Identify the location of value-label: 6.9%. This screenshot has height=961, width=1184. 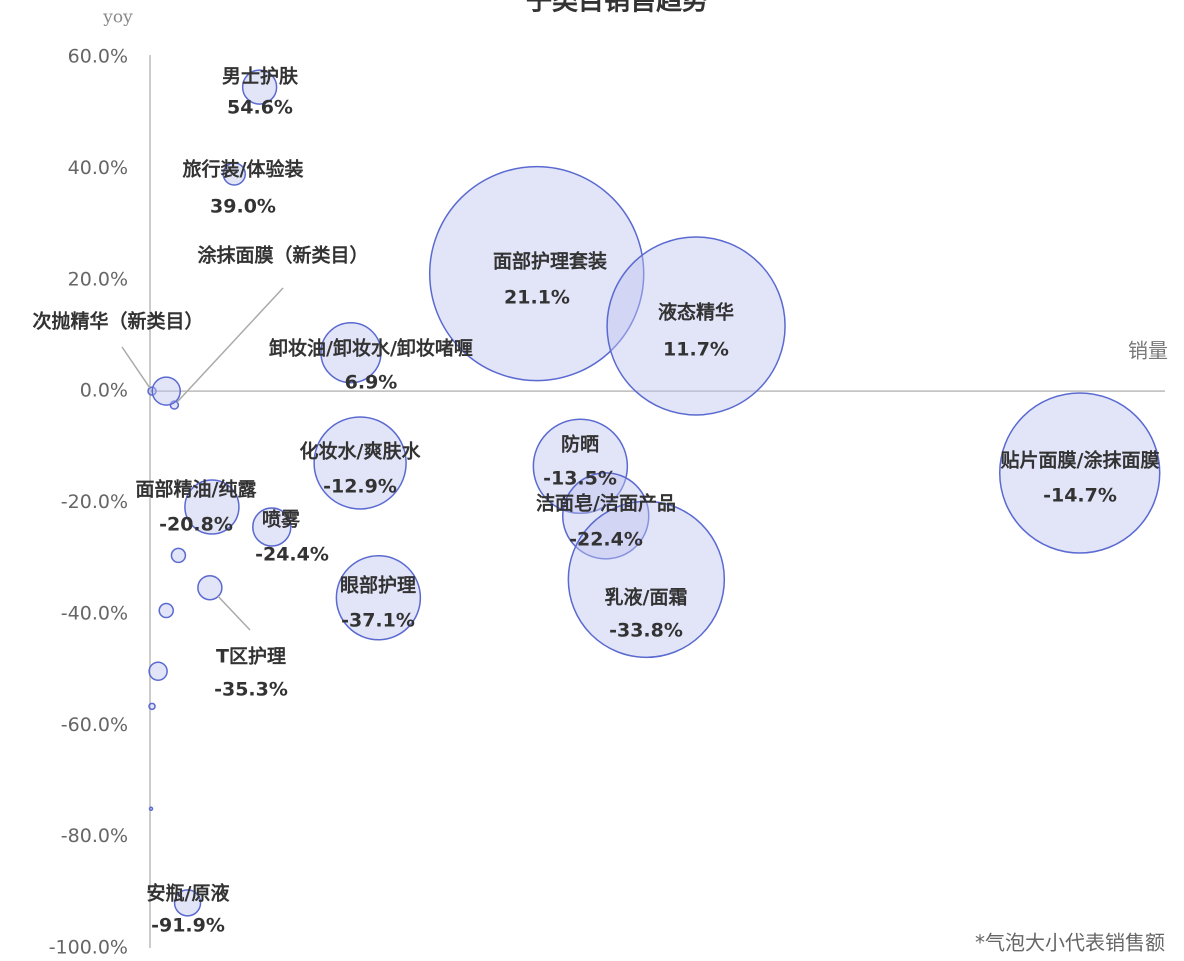
(371, 383).